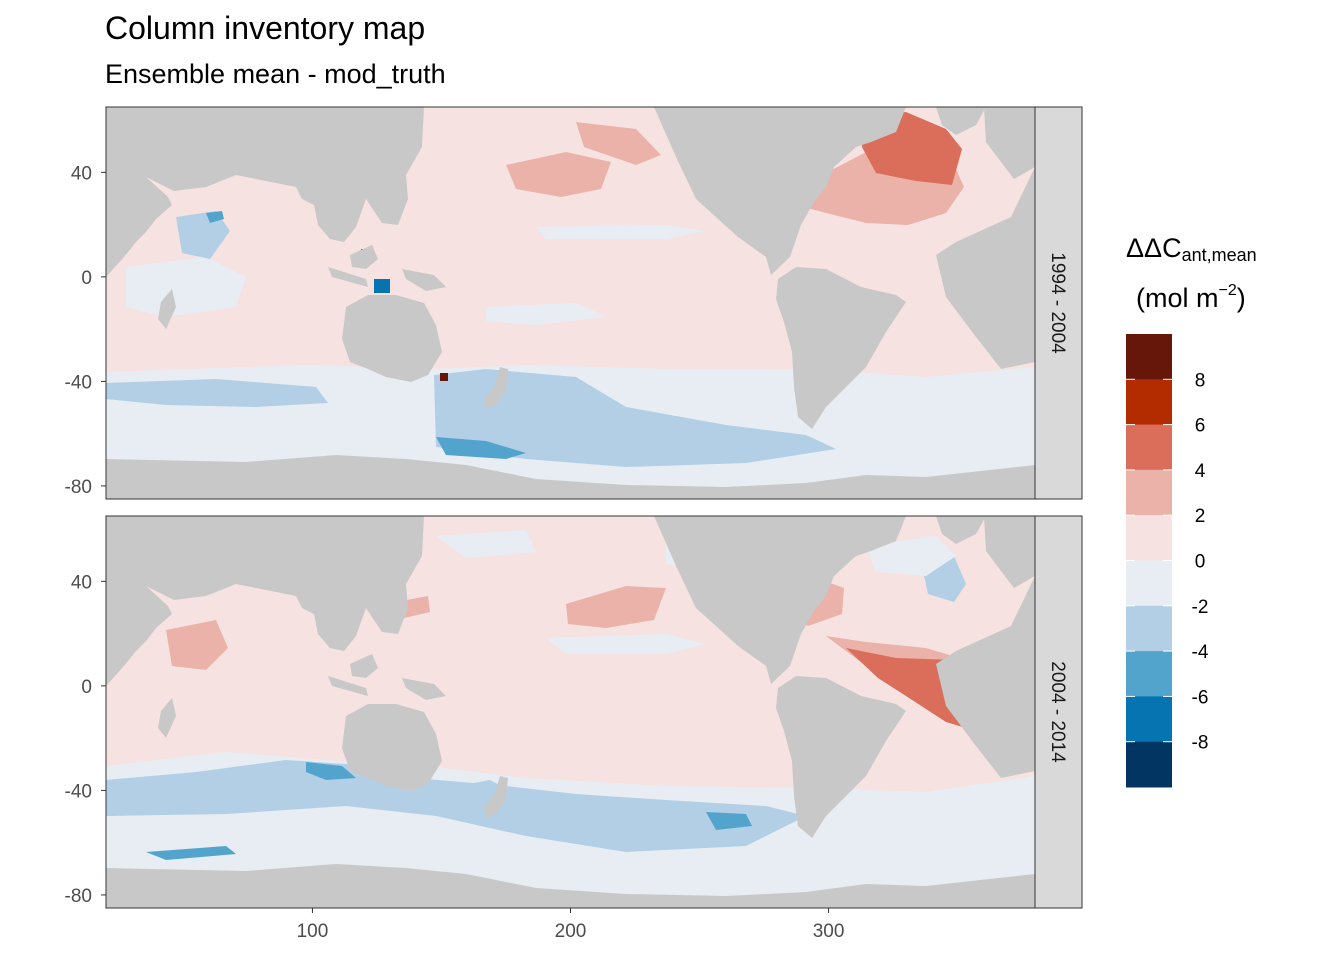  What do you see at coordinates (265, 28) in the screenshot?
I see `chart-title: Column inventory map` at bounding box center [265, 28].